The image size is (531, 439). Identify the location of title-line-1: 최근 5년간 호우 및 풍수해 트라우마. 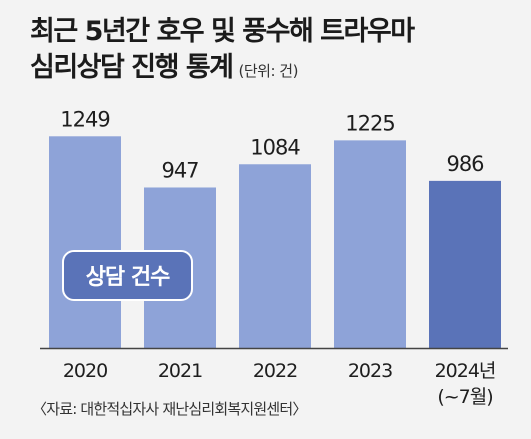
(222, 31).